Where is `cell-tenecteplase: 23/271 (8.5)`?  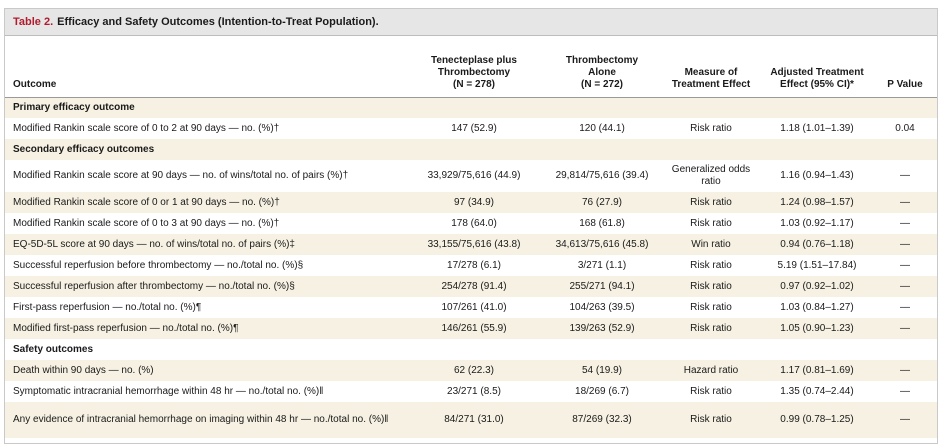 cell-tenecteplase: 23/271 (8.5) is located at coordinates (474, 391).